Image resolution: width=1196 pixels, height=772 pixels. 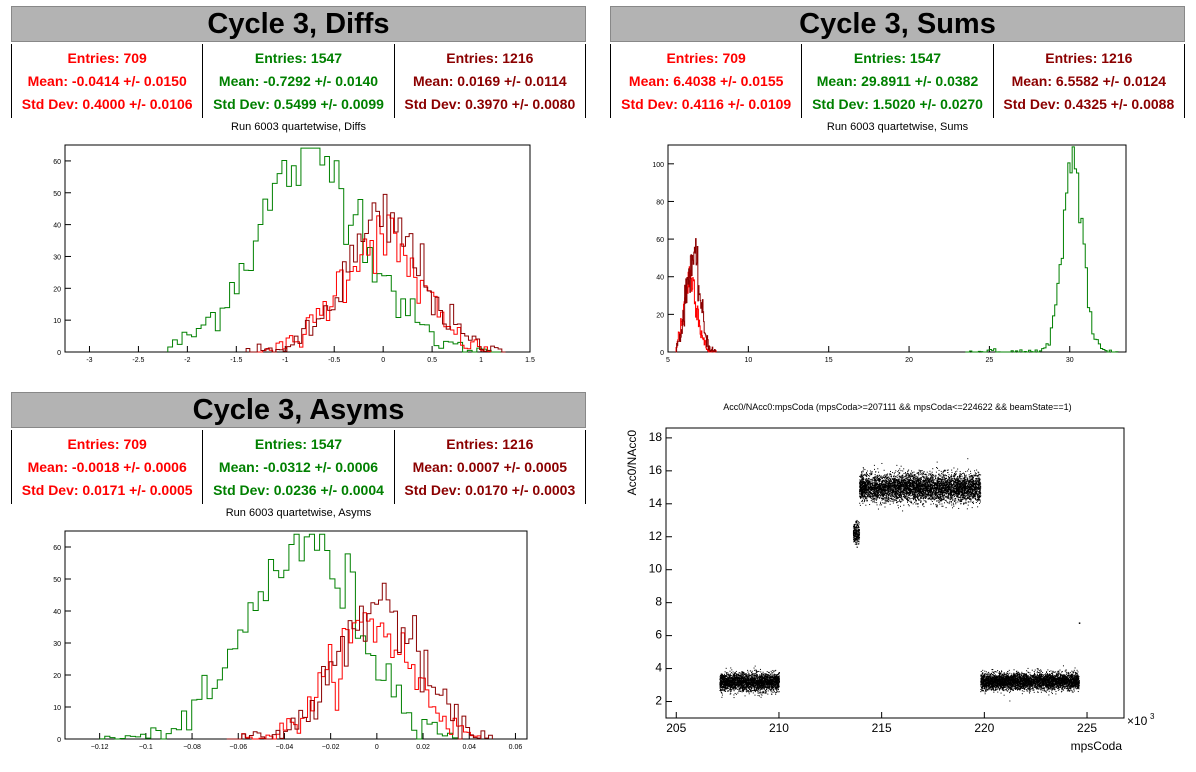 I want to click on y-tick-label: 50, so click(x=57, y=194).